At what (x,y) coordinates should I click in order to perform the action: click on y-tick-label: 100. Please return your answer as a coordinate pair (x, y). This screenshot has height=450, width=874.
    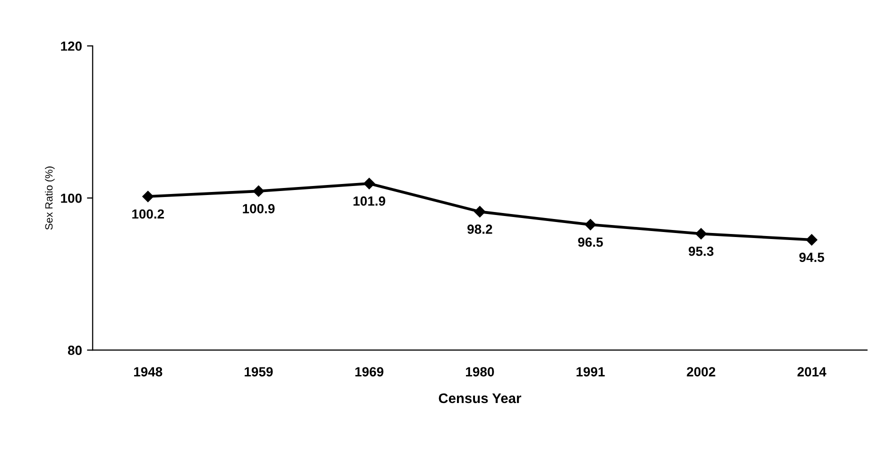
    Looking at the image, I should click on (71, 198).